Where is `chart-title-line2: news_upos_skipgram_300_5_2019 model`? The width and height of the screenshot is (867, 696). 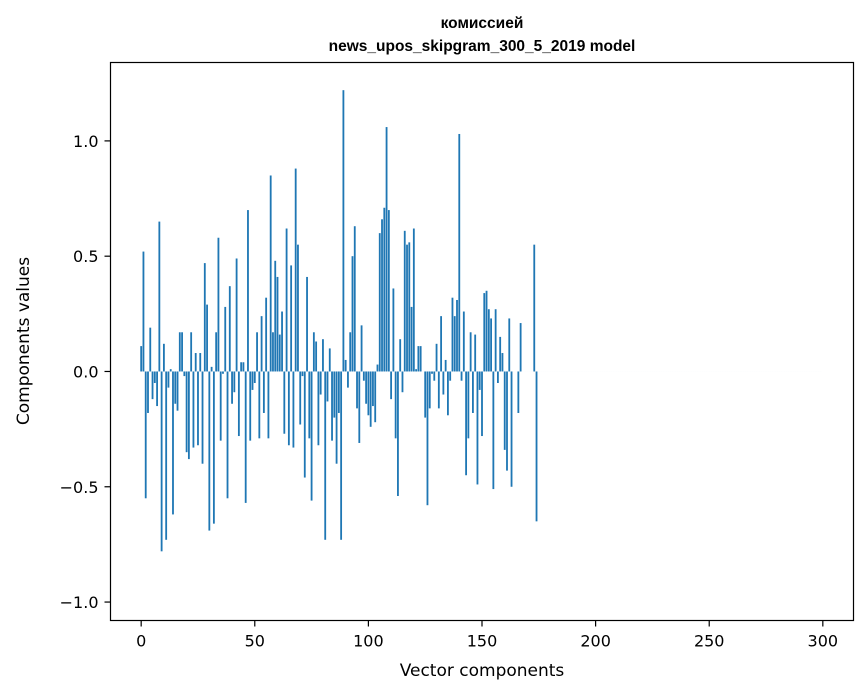 chart-title-line2: news_upos_skipgram_300_5_2019 model is located at coordinates (482, 46).